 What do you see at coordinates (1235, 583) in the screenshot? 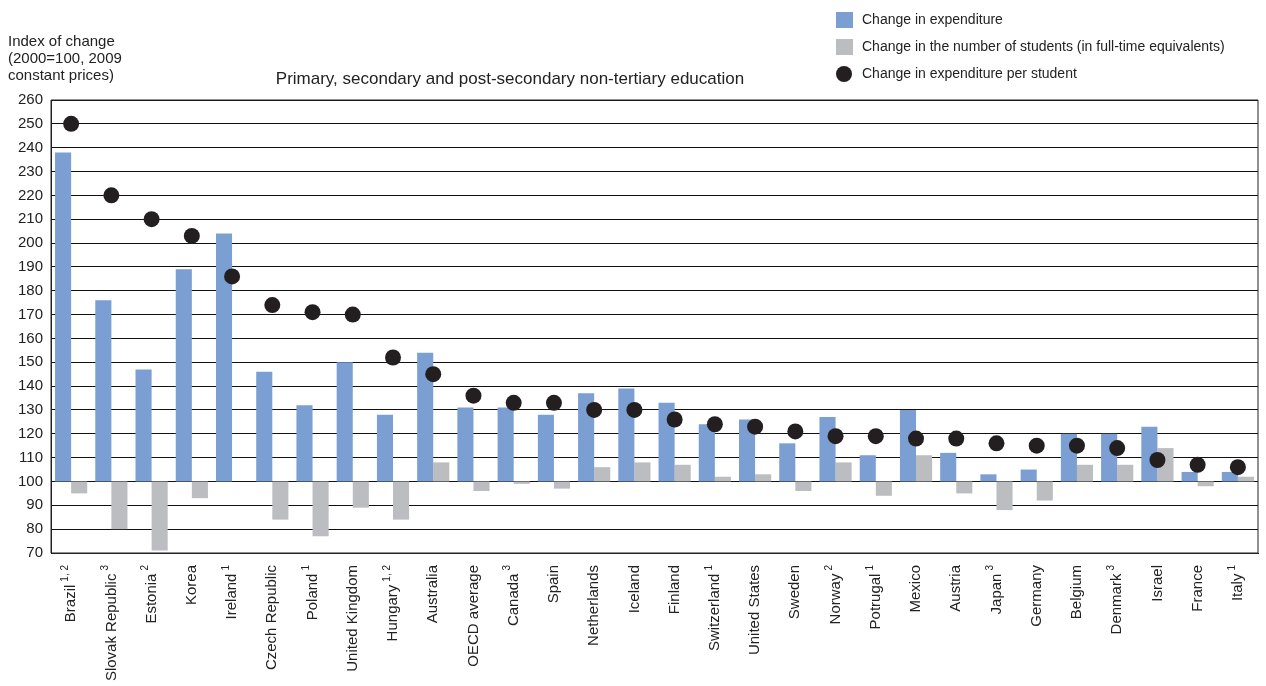
I see `x-tick-label: Italy1` at bounding box center [1235, 583].